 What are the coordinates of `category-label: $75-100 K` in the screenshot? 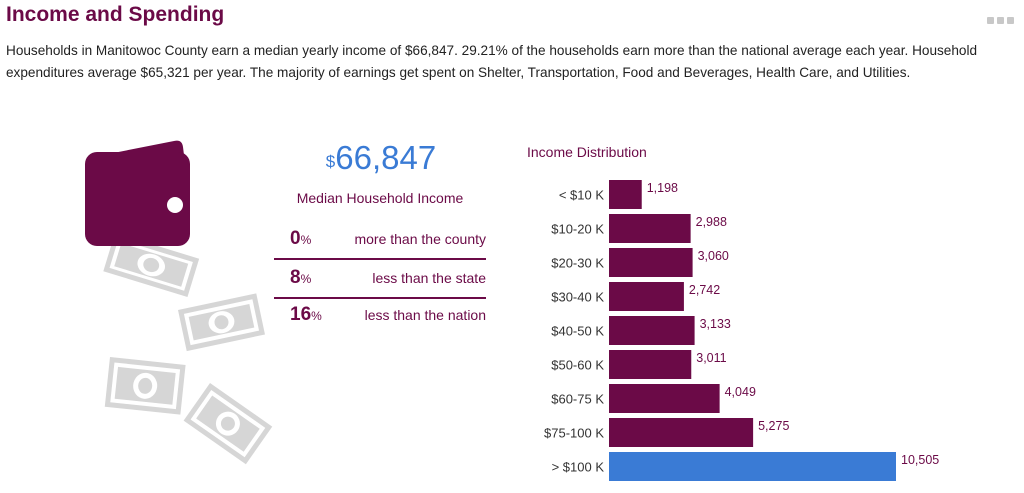 It's located at (574, 433).